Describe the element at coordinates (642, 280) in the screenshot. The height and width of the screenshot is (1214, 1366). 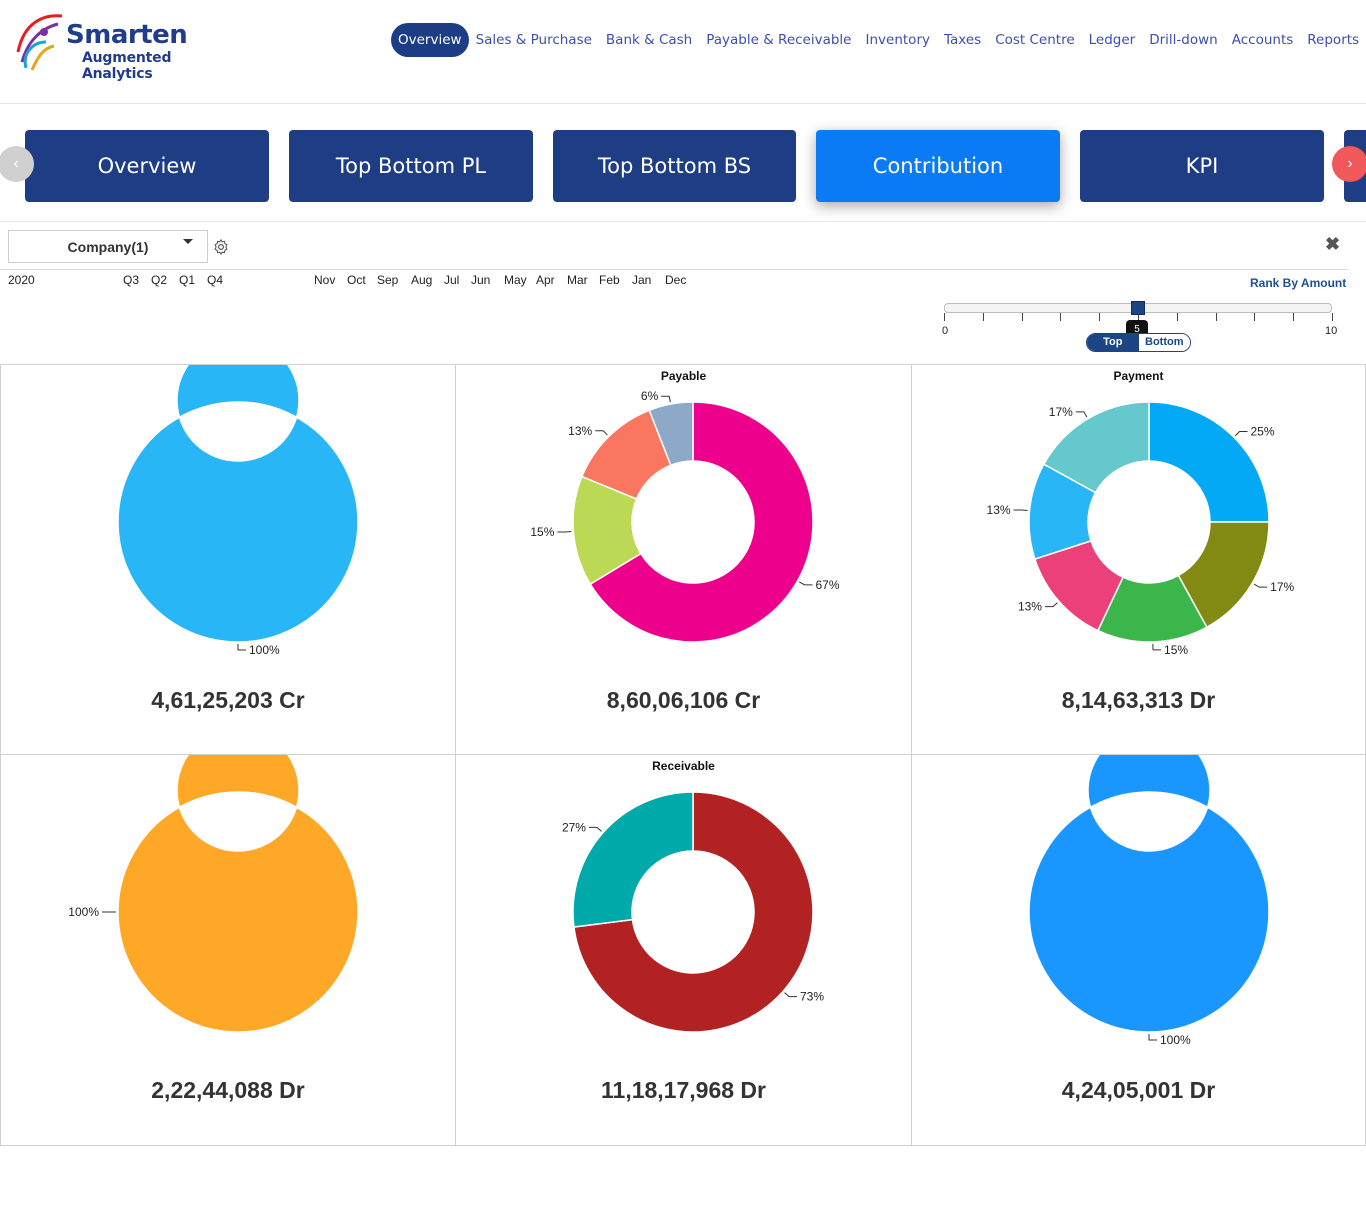
I see `period-month: Jan` at that location.